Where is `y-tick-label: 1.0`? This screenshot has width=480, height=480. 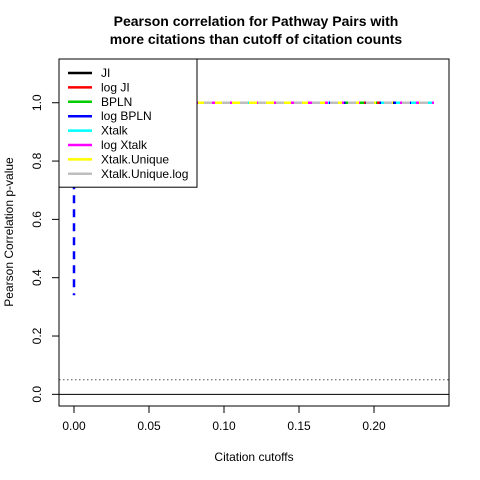 y-tick-label: 1.0 is located at coordinates (37, 102).